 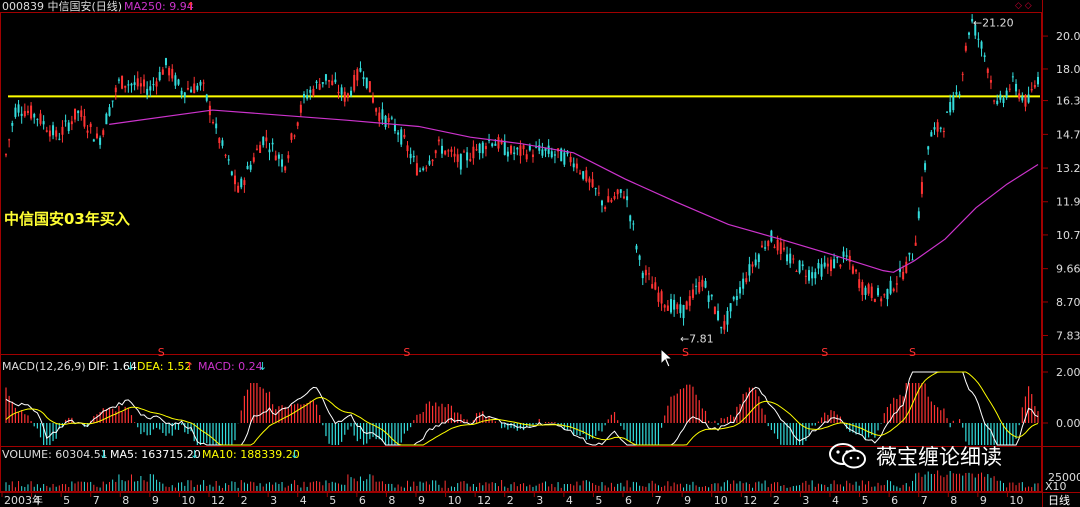 I want to click on macd-title: MACD(12,26,9), so click(x=44, y=366).